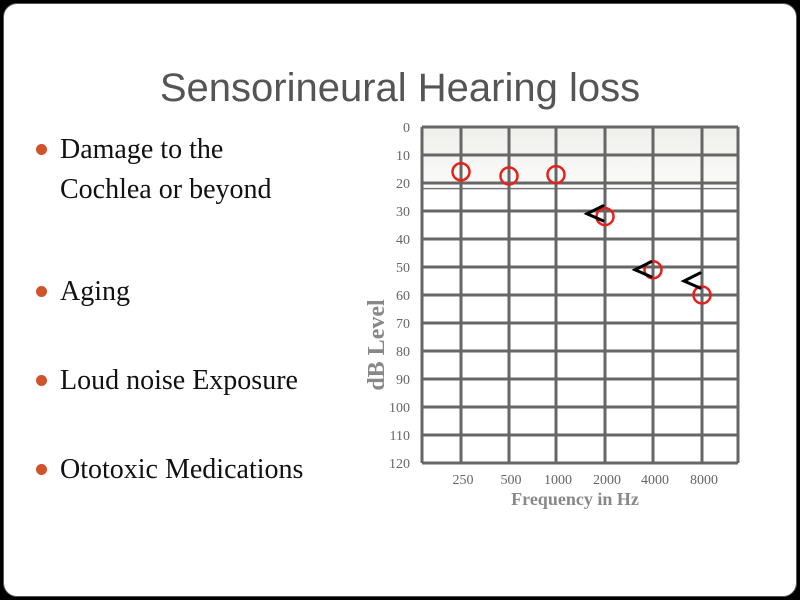 This screenshot has height=600, width=800. What do you see at coordinates (403, 212) in the screenshot?
I see `y-tick-label: 30` at bounding box center [403, 212].